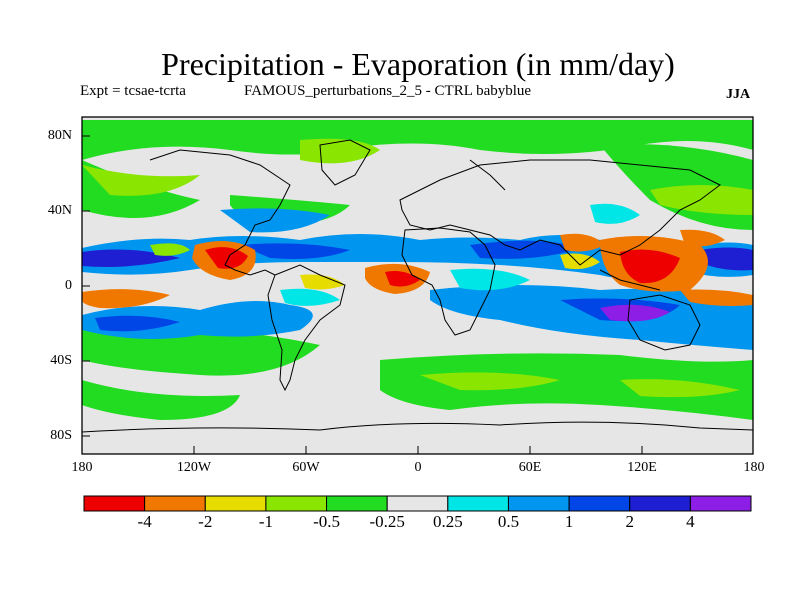 The width and height of the screenshot is (800, 600). What do you see at coordinates (205, 521) in the screenshot?
I see `colorbar-label: -2` at bounding box center [205, 521].